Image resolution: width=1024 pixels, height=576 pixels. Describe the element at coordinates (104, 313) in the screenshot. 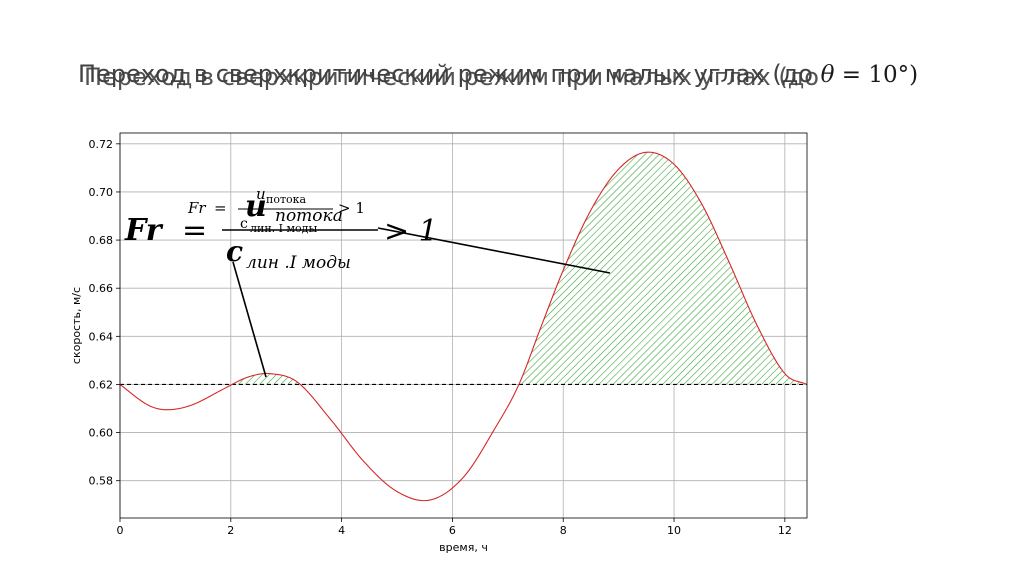

I see `y-axis: 0.58 0.60 0.62 0.64 0.66 0.68 0.70 0.72` at that location.